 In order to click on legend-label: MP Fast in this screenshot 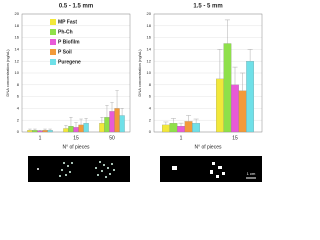, I will do `click(67, 22)`.